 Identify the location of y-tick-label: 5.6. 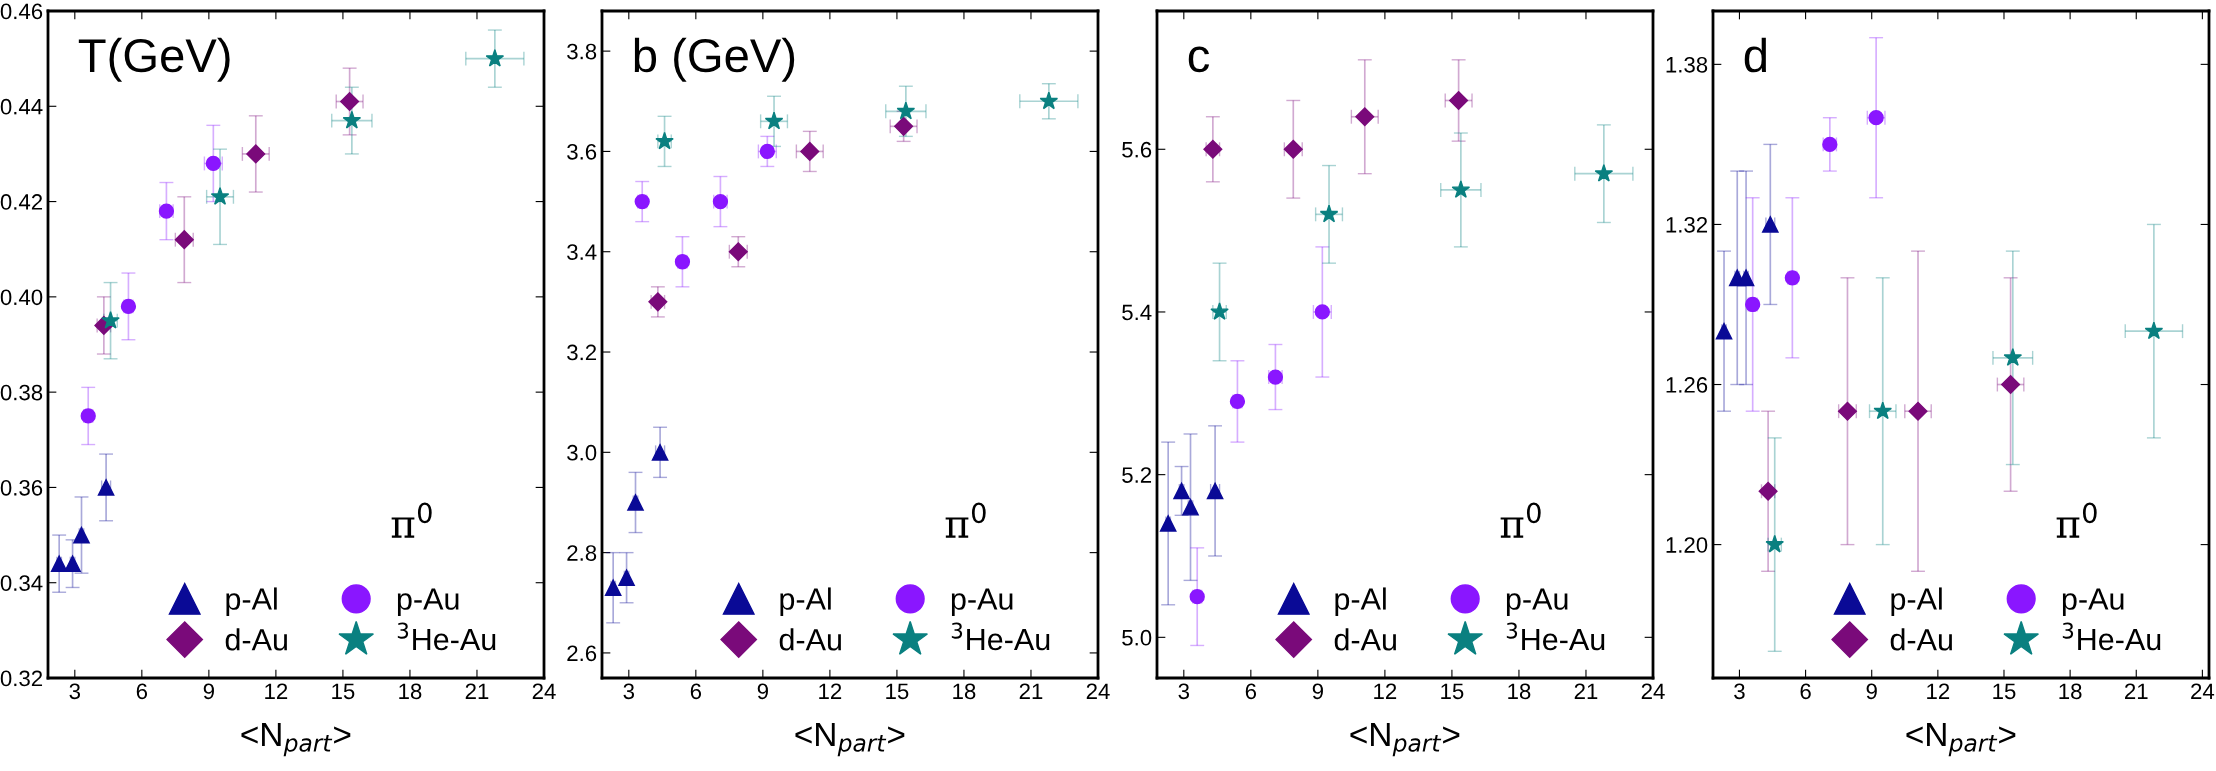
(1137, 149).